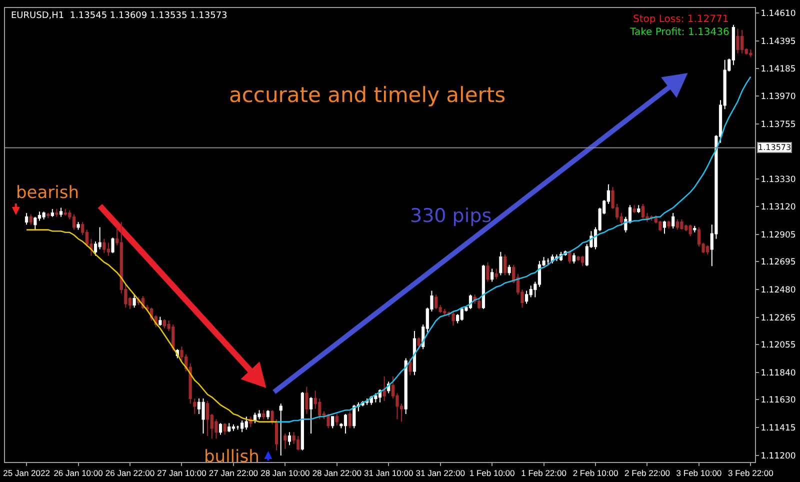 This screenshot has height=482, width=800. What do you see at coordinates (681, 19) in the screenshot?
I see `annotation: Stop Loss: 1.12771` at bounding box center [681, 19].